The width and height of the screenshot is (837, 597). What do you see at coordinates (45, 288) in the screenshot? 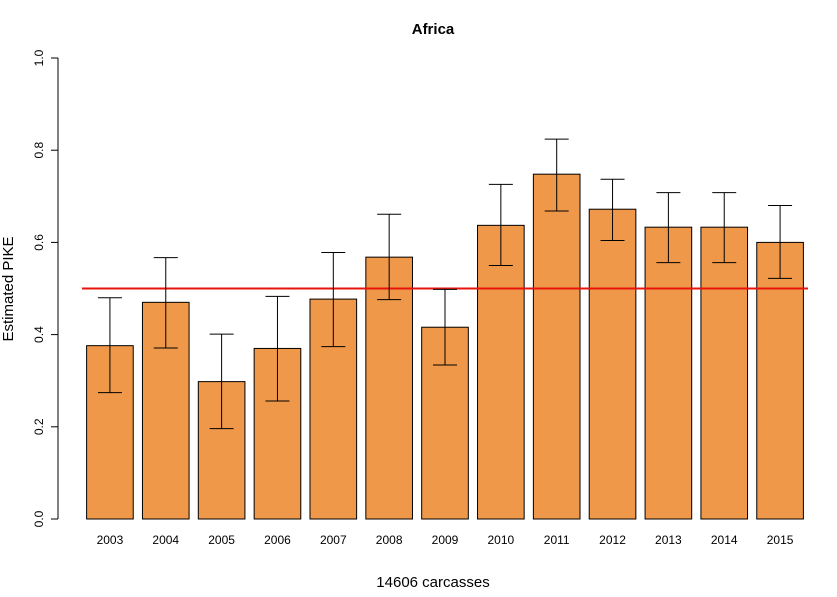
I see `y-axis: 0.0 0.2 0.4 0.6 0.8 1.0` at bounding box center [45, 288].